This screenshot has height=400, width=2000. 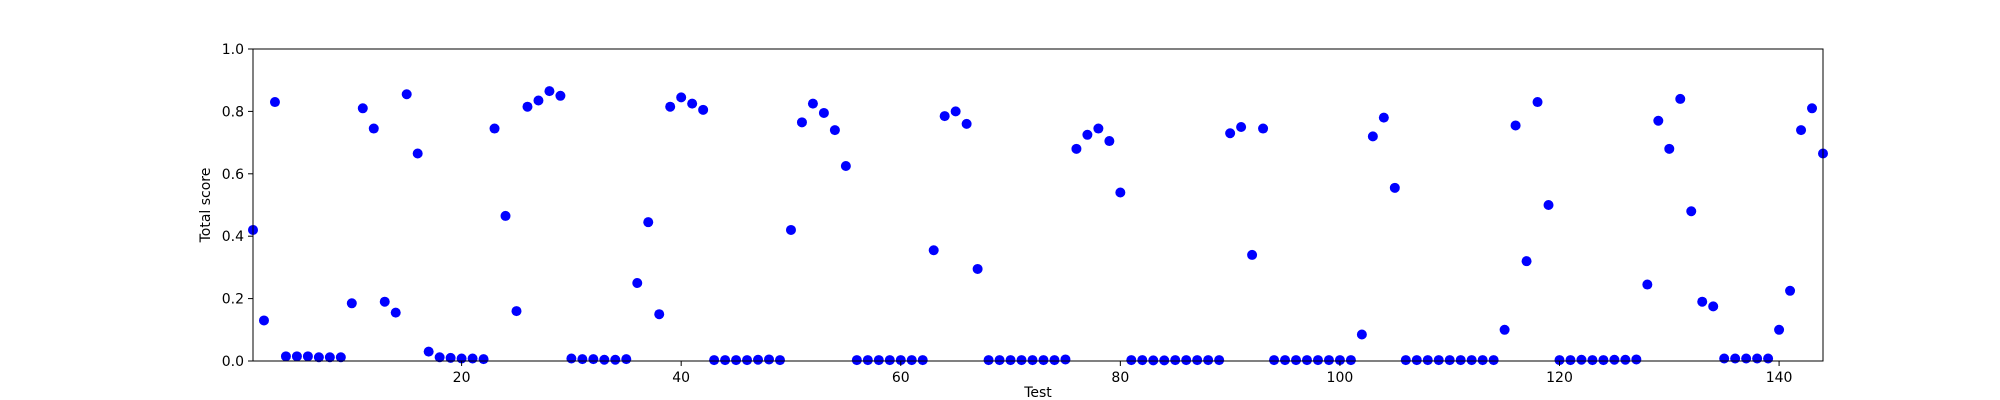 I want to click on y-tick-label: 0.8, so click(x=233, y=112).